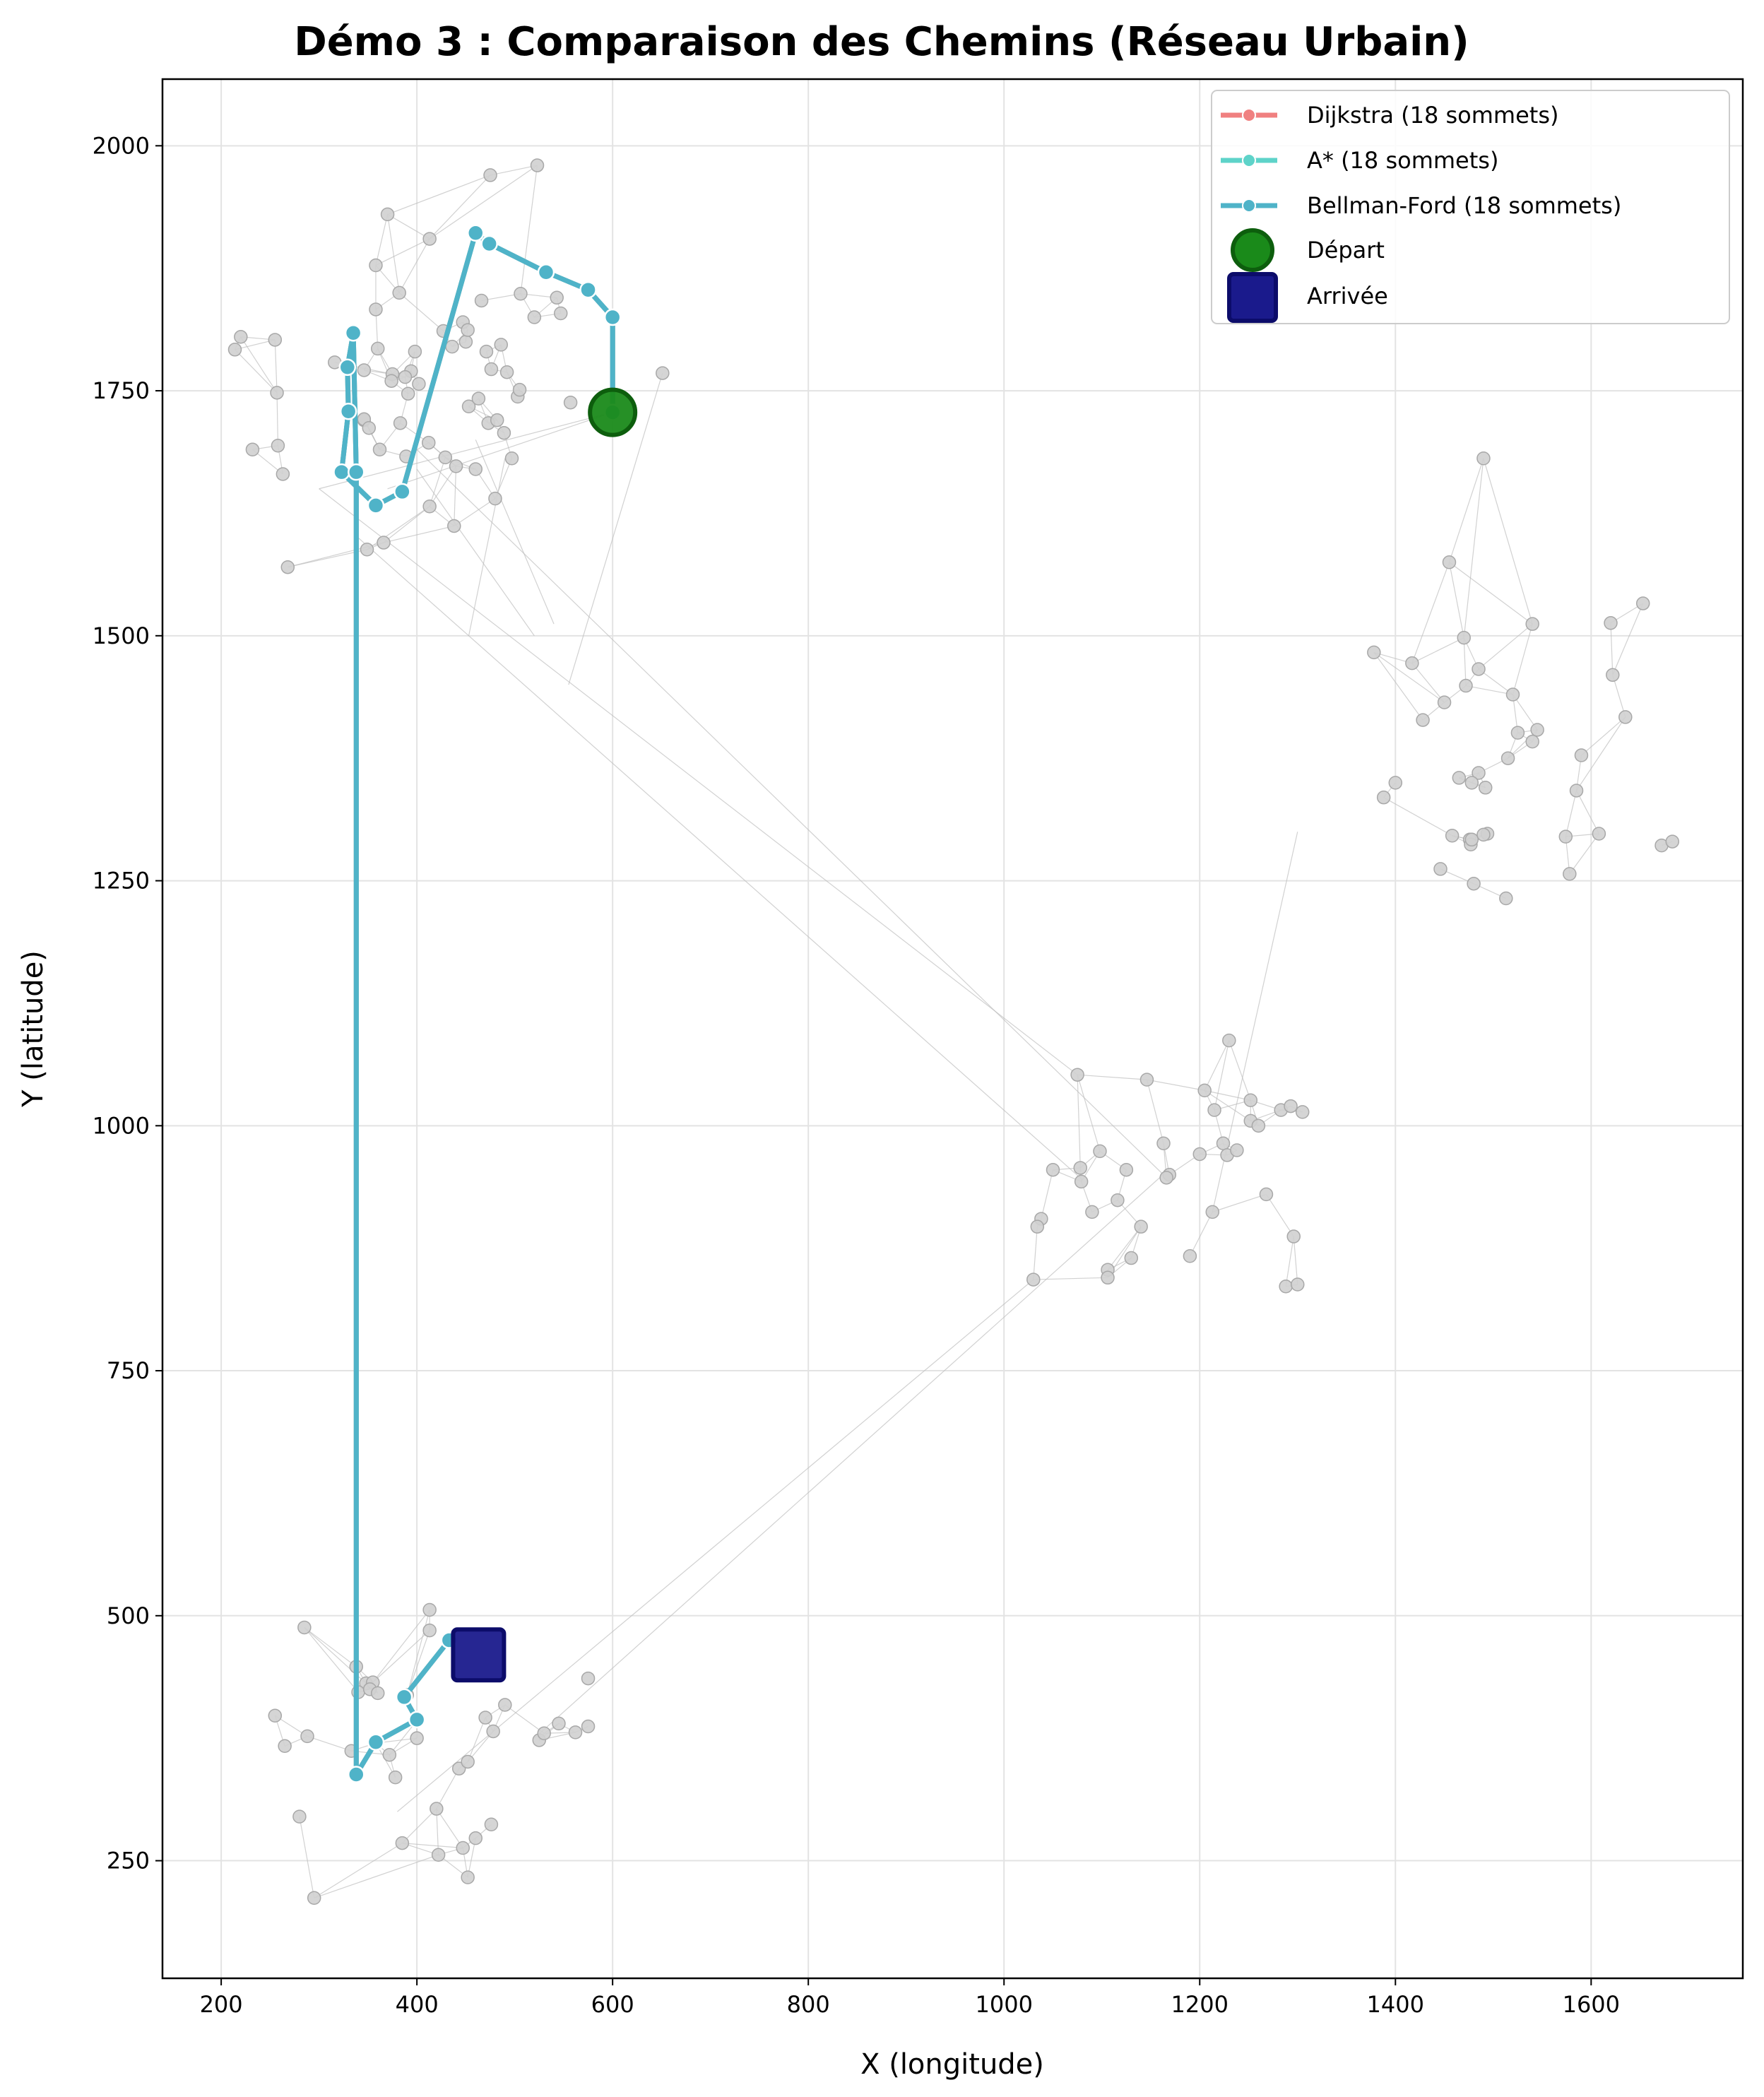  I want to click on legend-marker-end, so click(1252, 297).